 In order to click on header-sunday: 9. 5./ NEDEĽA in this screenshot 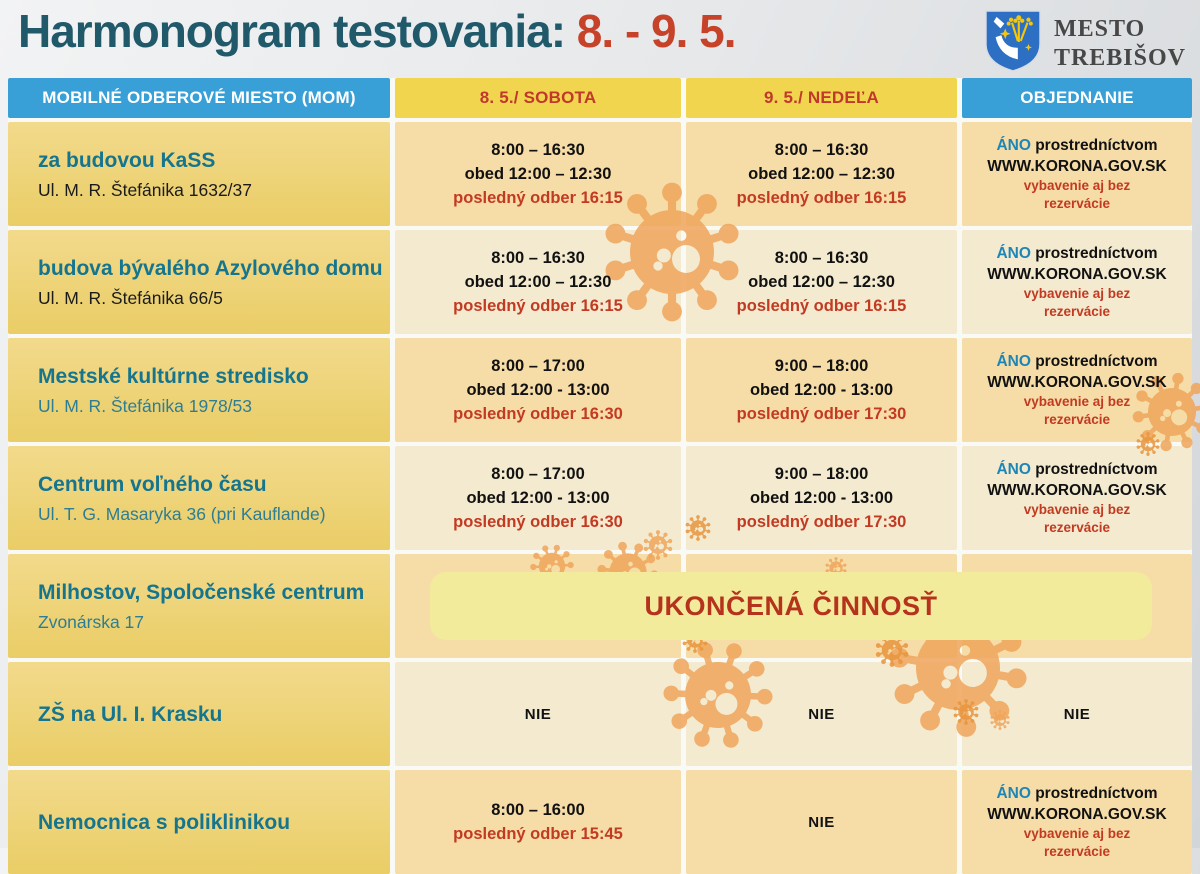, I will do `click(821, 98)`.